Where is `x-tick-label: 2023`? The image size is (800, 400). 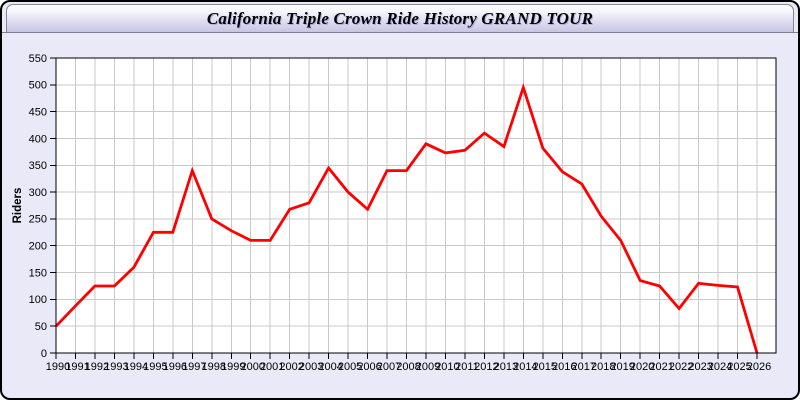 x-tick-label: 2023 is located at coordinates (700, 367).